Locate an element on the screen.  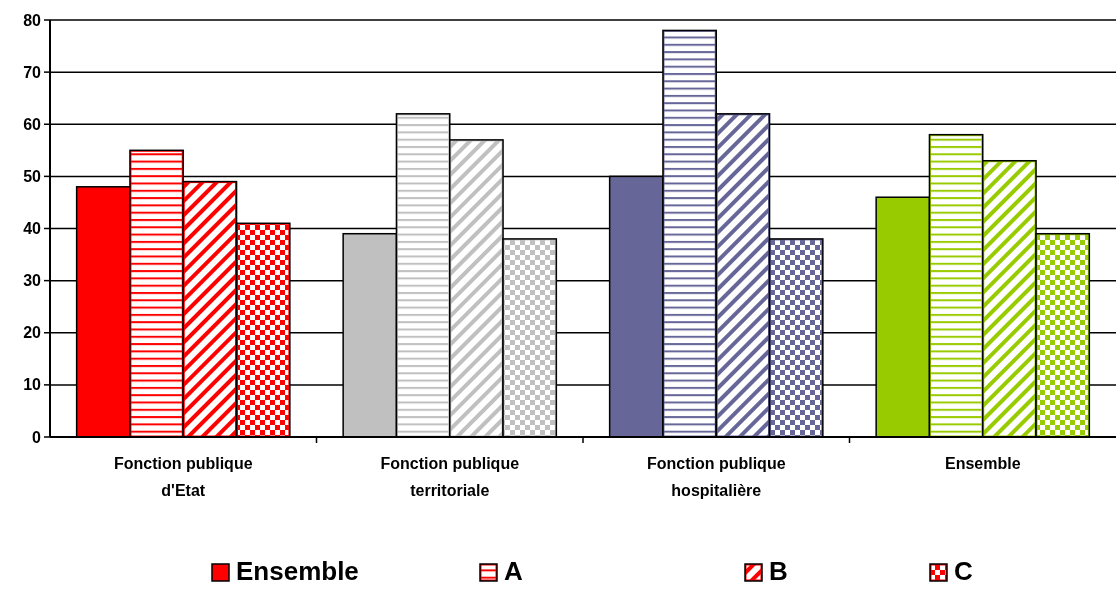
x-tick-label: Fonction publique hospitalière is located at coordinates (716, 477).